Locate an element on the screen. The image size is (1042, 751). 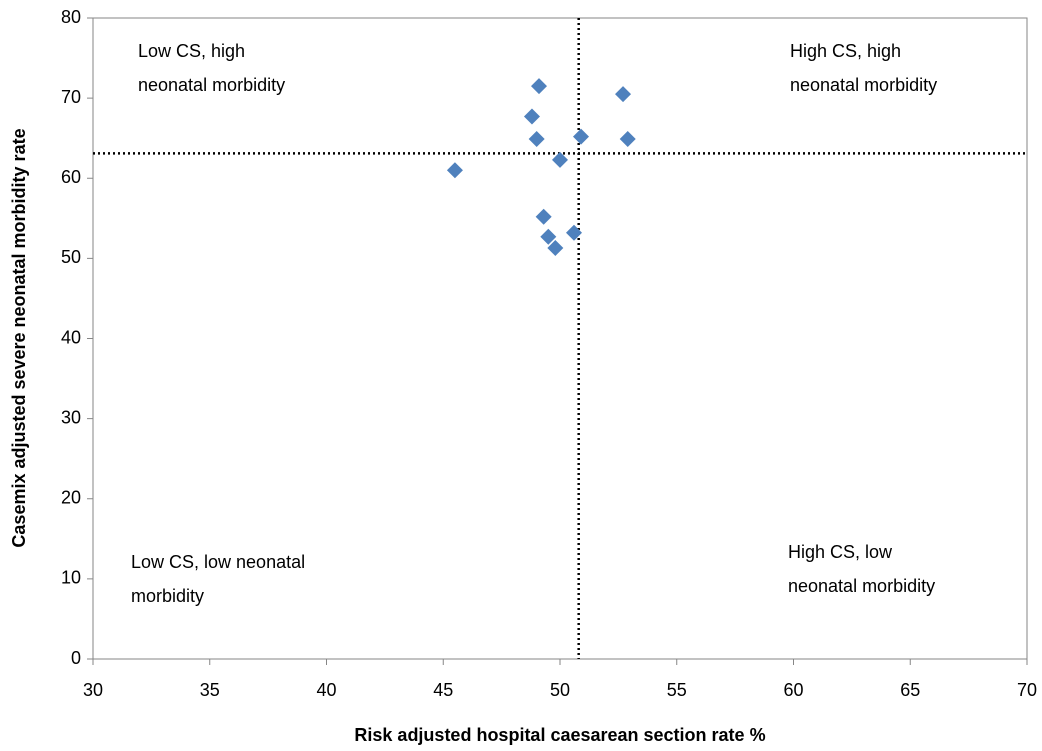
y-tick-label: 0 is located at coordinates (76, 658).